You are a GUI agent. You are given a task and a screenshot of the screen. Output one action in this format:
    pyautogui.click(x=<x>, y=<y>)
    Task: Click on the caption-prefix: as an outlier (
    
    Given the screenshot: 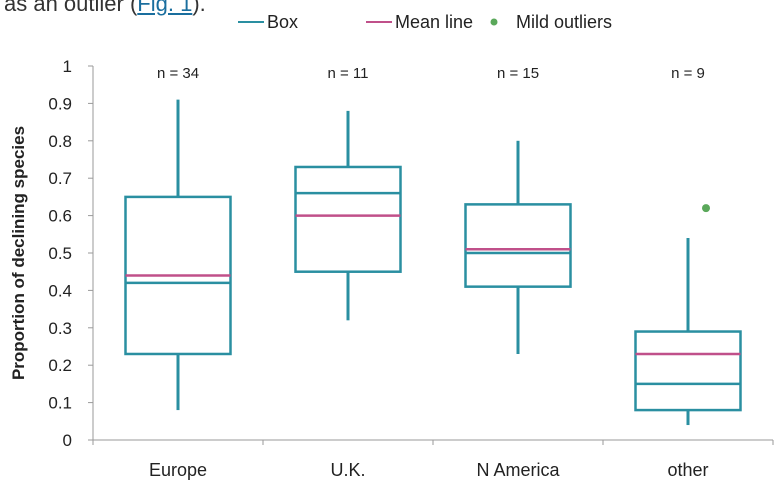 What is the action you would take?
    pyautogui.click(x=71, y=8)
    